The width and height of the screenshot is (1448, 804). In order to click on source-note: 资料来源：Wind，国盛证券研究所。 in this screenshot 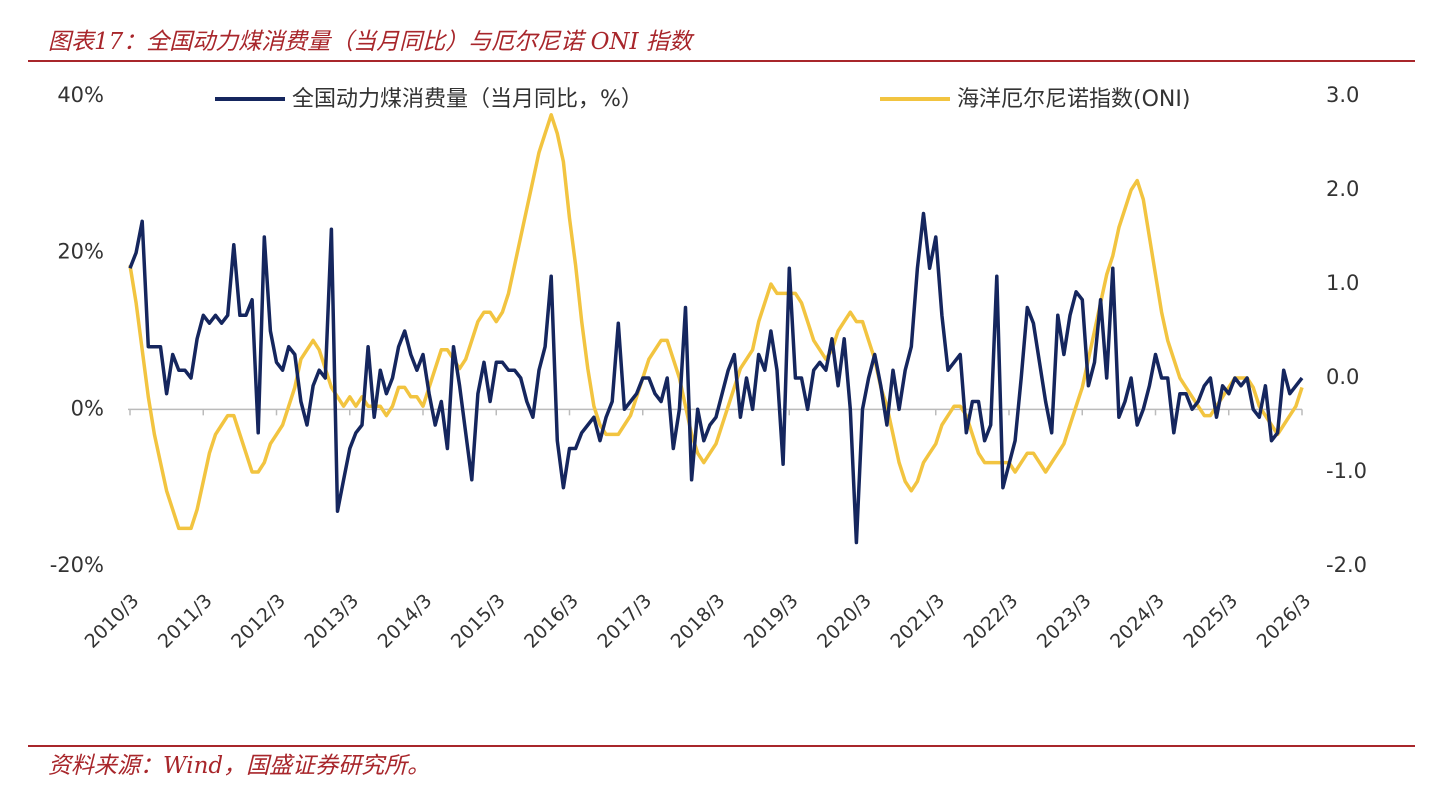, I will do `click(239, 766)`.